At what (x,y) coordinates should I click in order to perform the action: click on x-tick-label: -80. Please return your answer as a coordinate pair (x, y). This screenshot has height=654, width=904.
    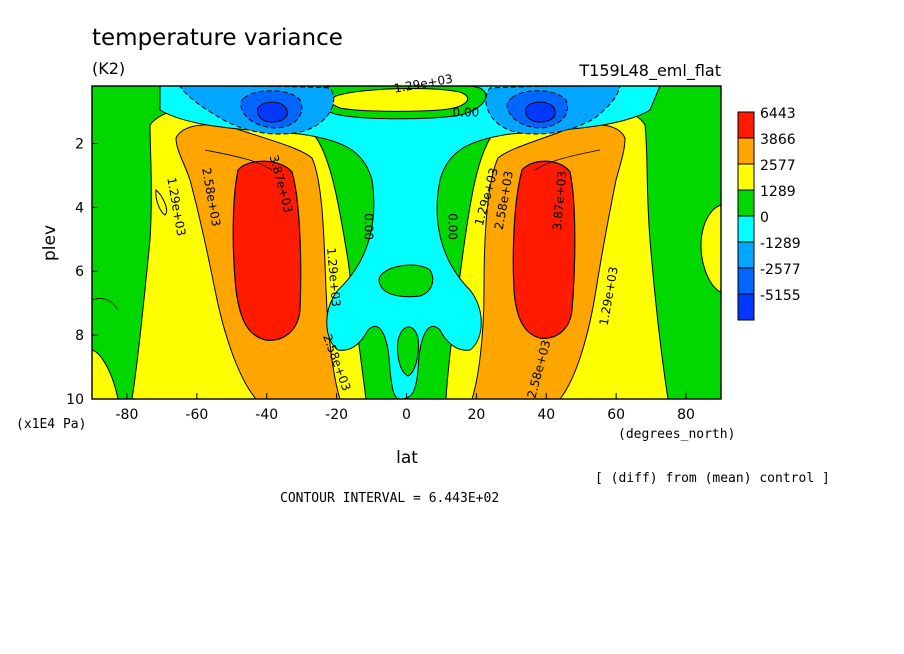
    Looking at the image, I should click on (127, 415).